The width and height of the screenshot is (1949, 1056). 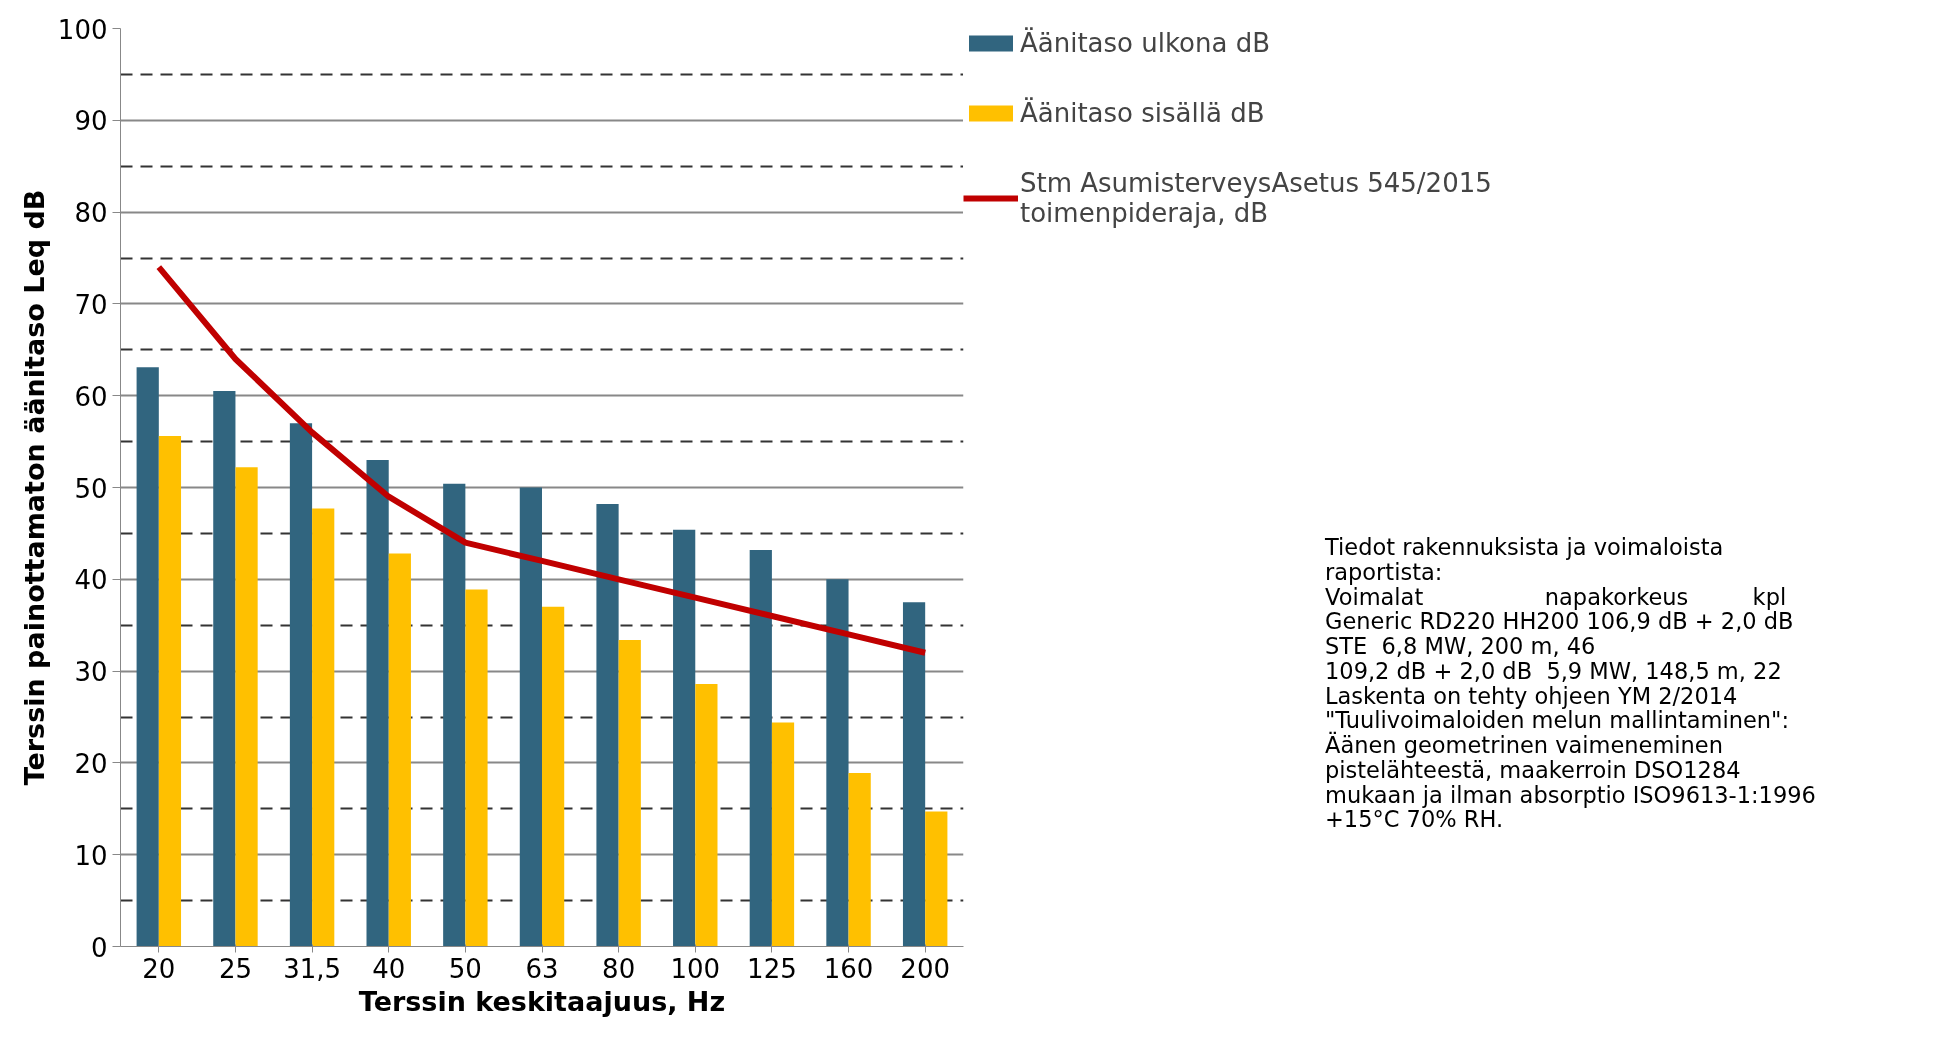 What do you see at coordinates (1256, 198) in the screenshot?
I see `legend-label: Stm AsumisterveysAsetus 545/2015 toimenpideraja, dB` at bounding box center [1256, 198].